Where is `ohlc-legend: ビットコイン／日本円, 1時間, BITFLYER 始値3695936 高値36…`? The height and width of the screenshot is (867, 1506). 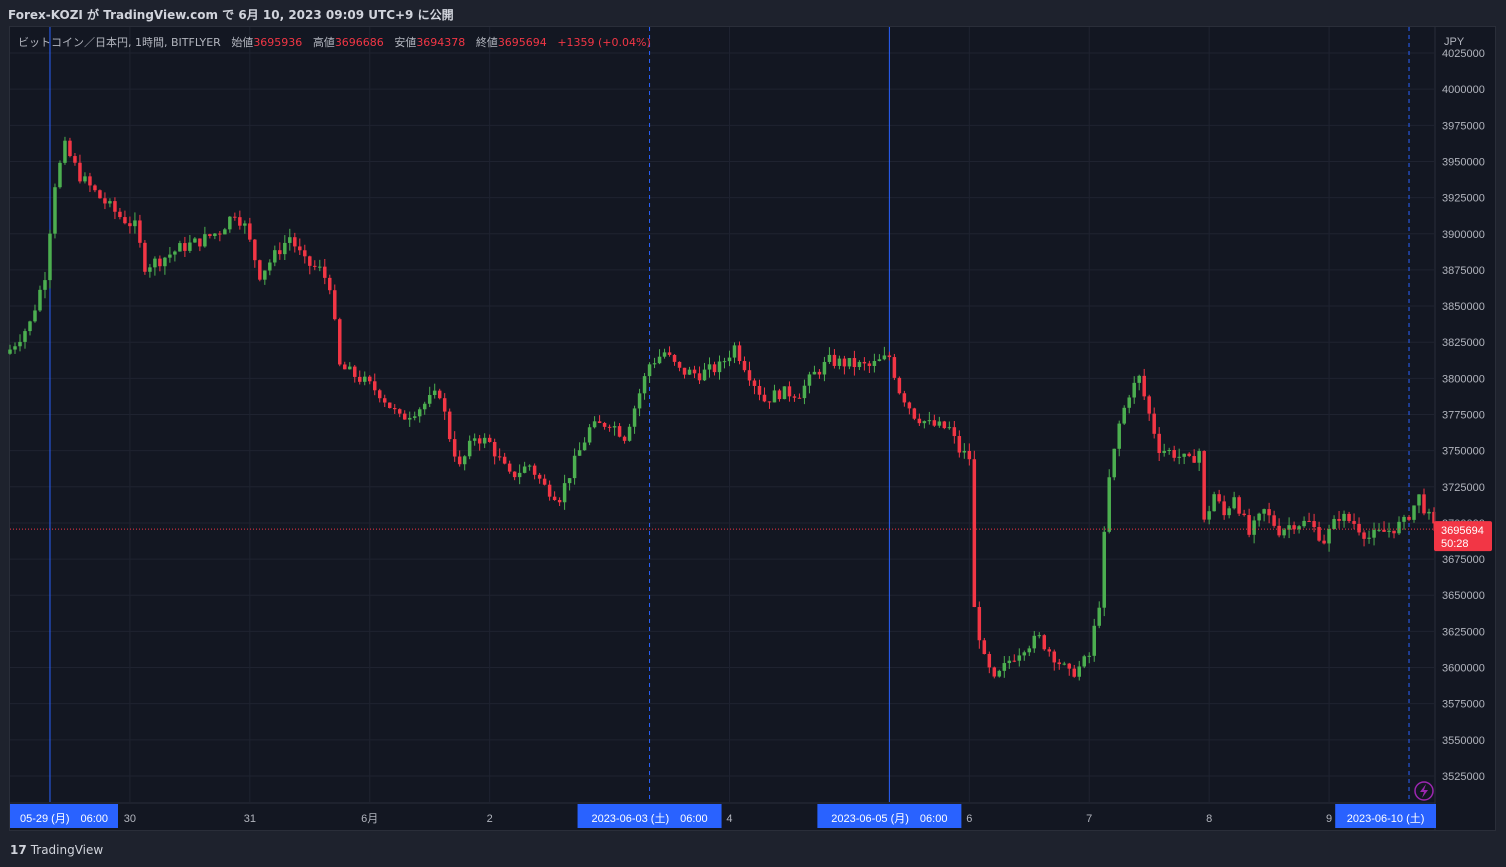
ohlc-legend: ビットコイン／日本円, 1時間, BITFLYER 始値3695936 高値36… is located at coordinates (334, 42).